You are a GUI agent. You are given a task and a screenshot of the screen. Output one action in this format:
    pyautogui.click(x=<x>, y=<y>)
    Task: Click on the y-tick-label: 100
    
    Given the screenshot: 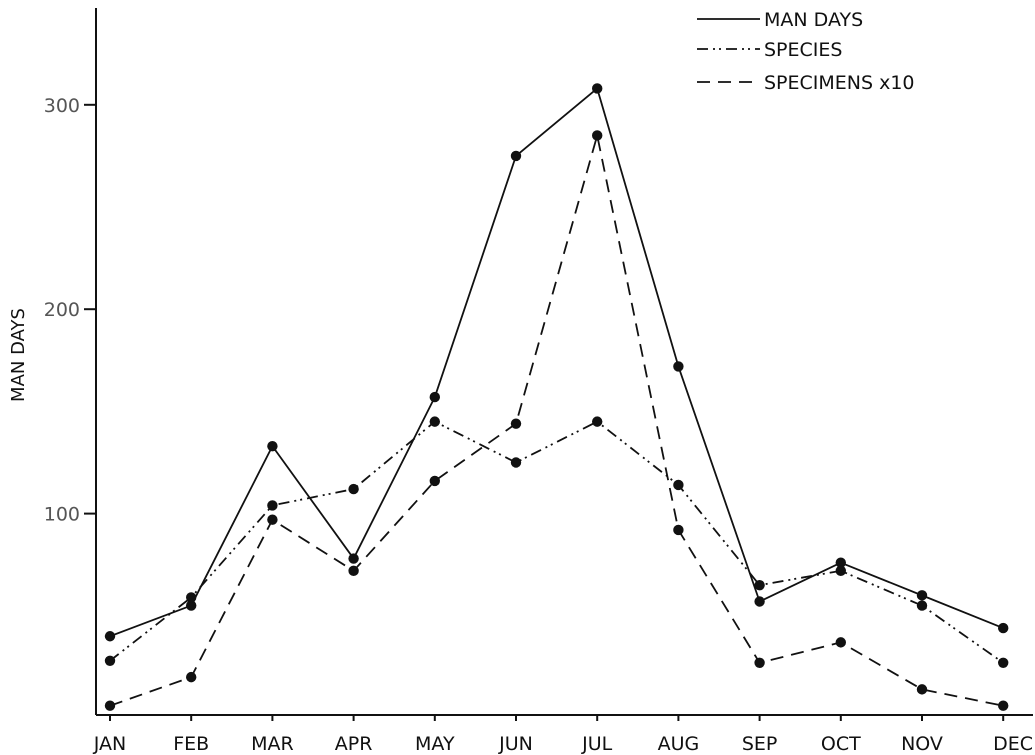 What is the action you would take?
    pyautogui.click(x=62, y=515)
    